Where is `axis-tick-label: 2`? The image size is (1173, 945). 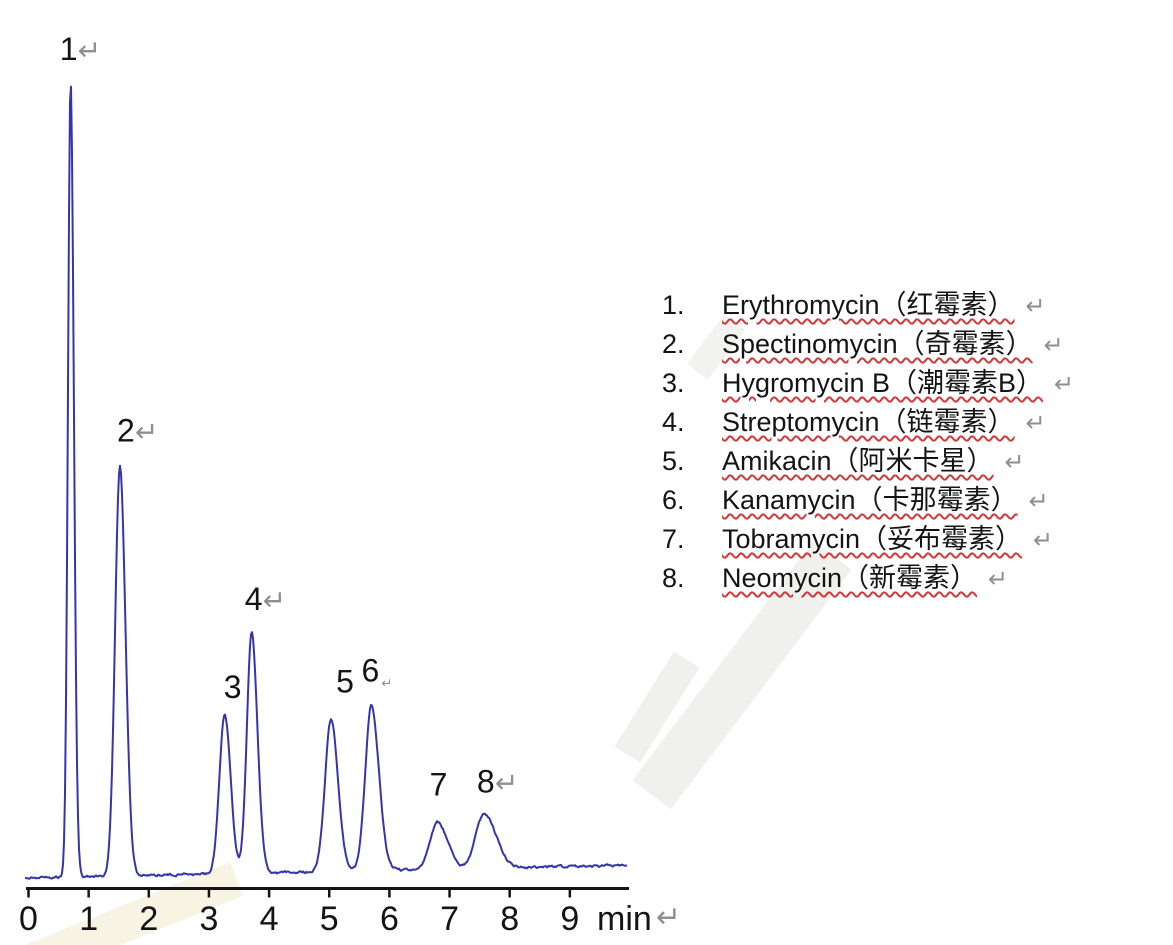
axis-tick-label: 2 is located at coordinates (148, 919).